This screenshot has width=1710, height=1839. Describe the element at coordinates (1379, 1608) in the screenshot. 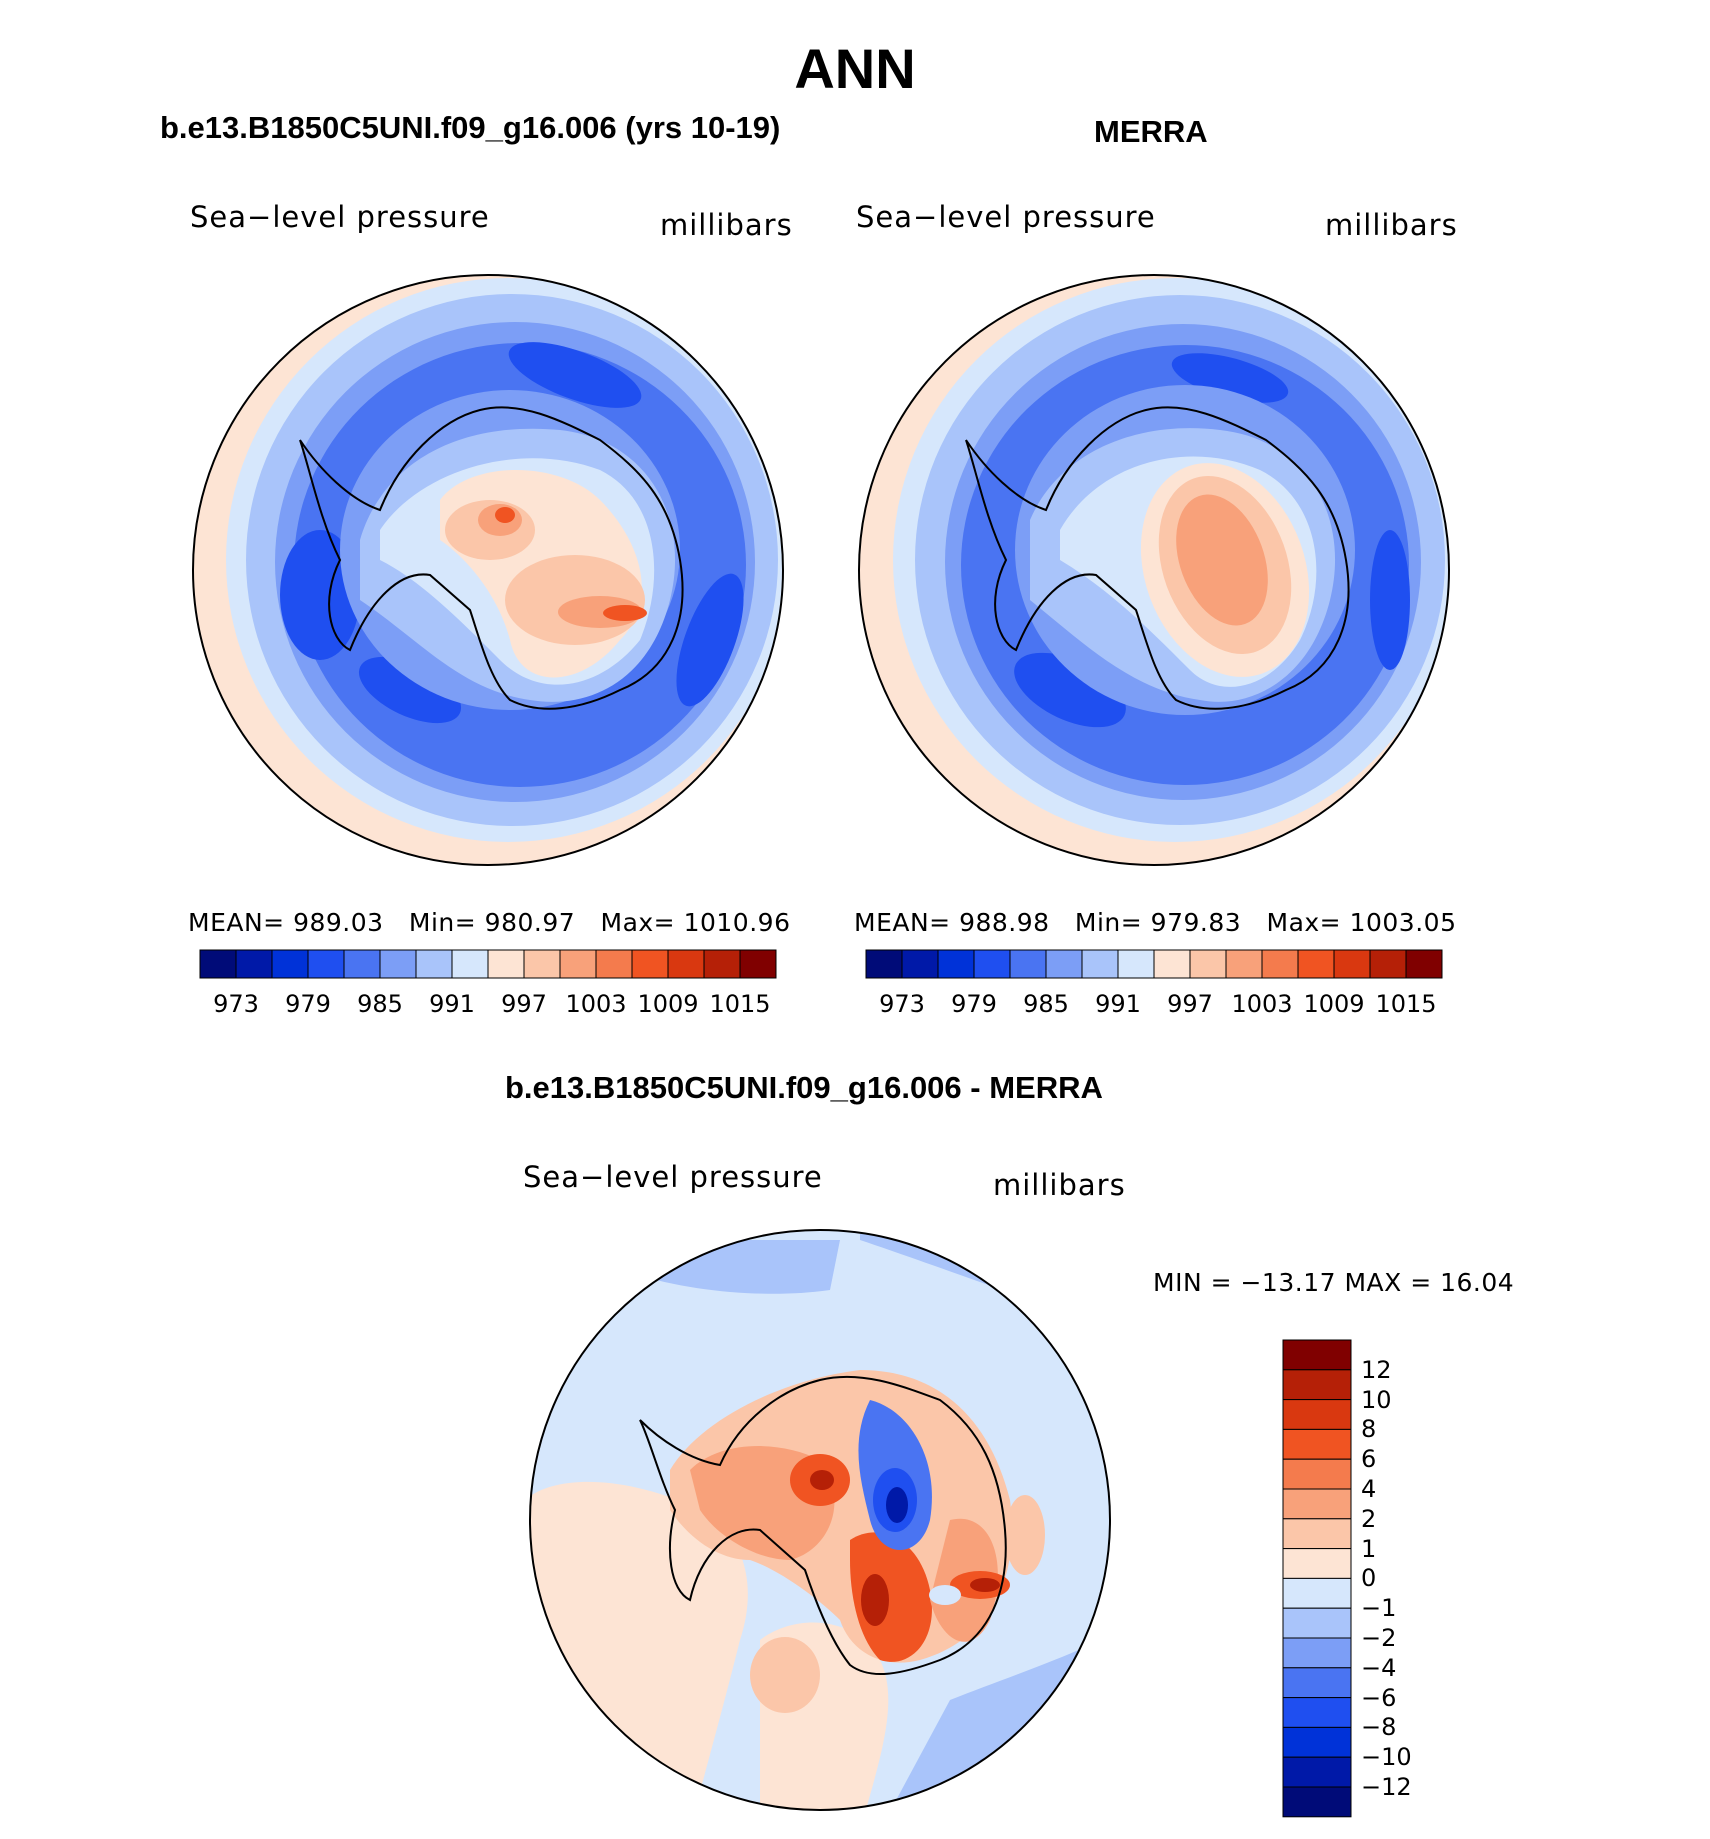

I see `colorbar-tick-label: −1` at that location.